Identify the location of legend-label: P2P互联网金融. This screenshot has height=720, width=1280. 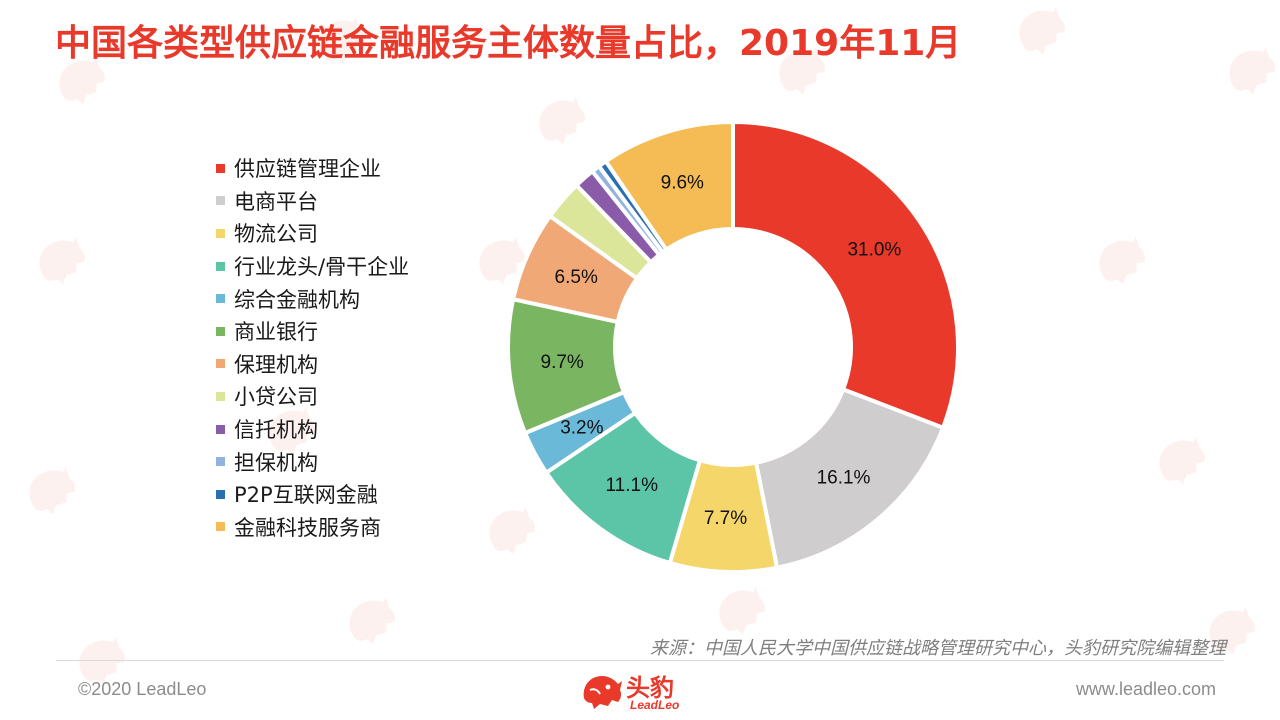
(306, 495).